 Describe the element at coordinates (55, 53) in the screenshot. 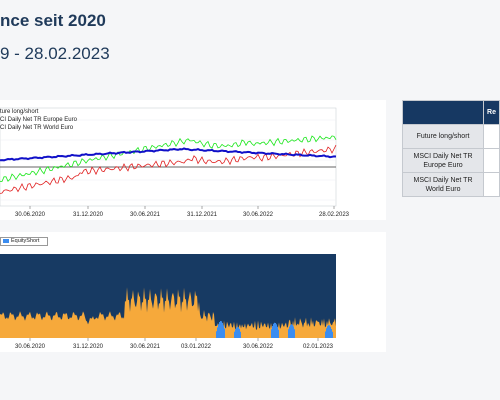

I see `page-subtitle: 9 - 28.02.2023` at that location.